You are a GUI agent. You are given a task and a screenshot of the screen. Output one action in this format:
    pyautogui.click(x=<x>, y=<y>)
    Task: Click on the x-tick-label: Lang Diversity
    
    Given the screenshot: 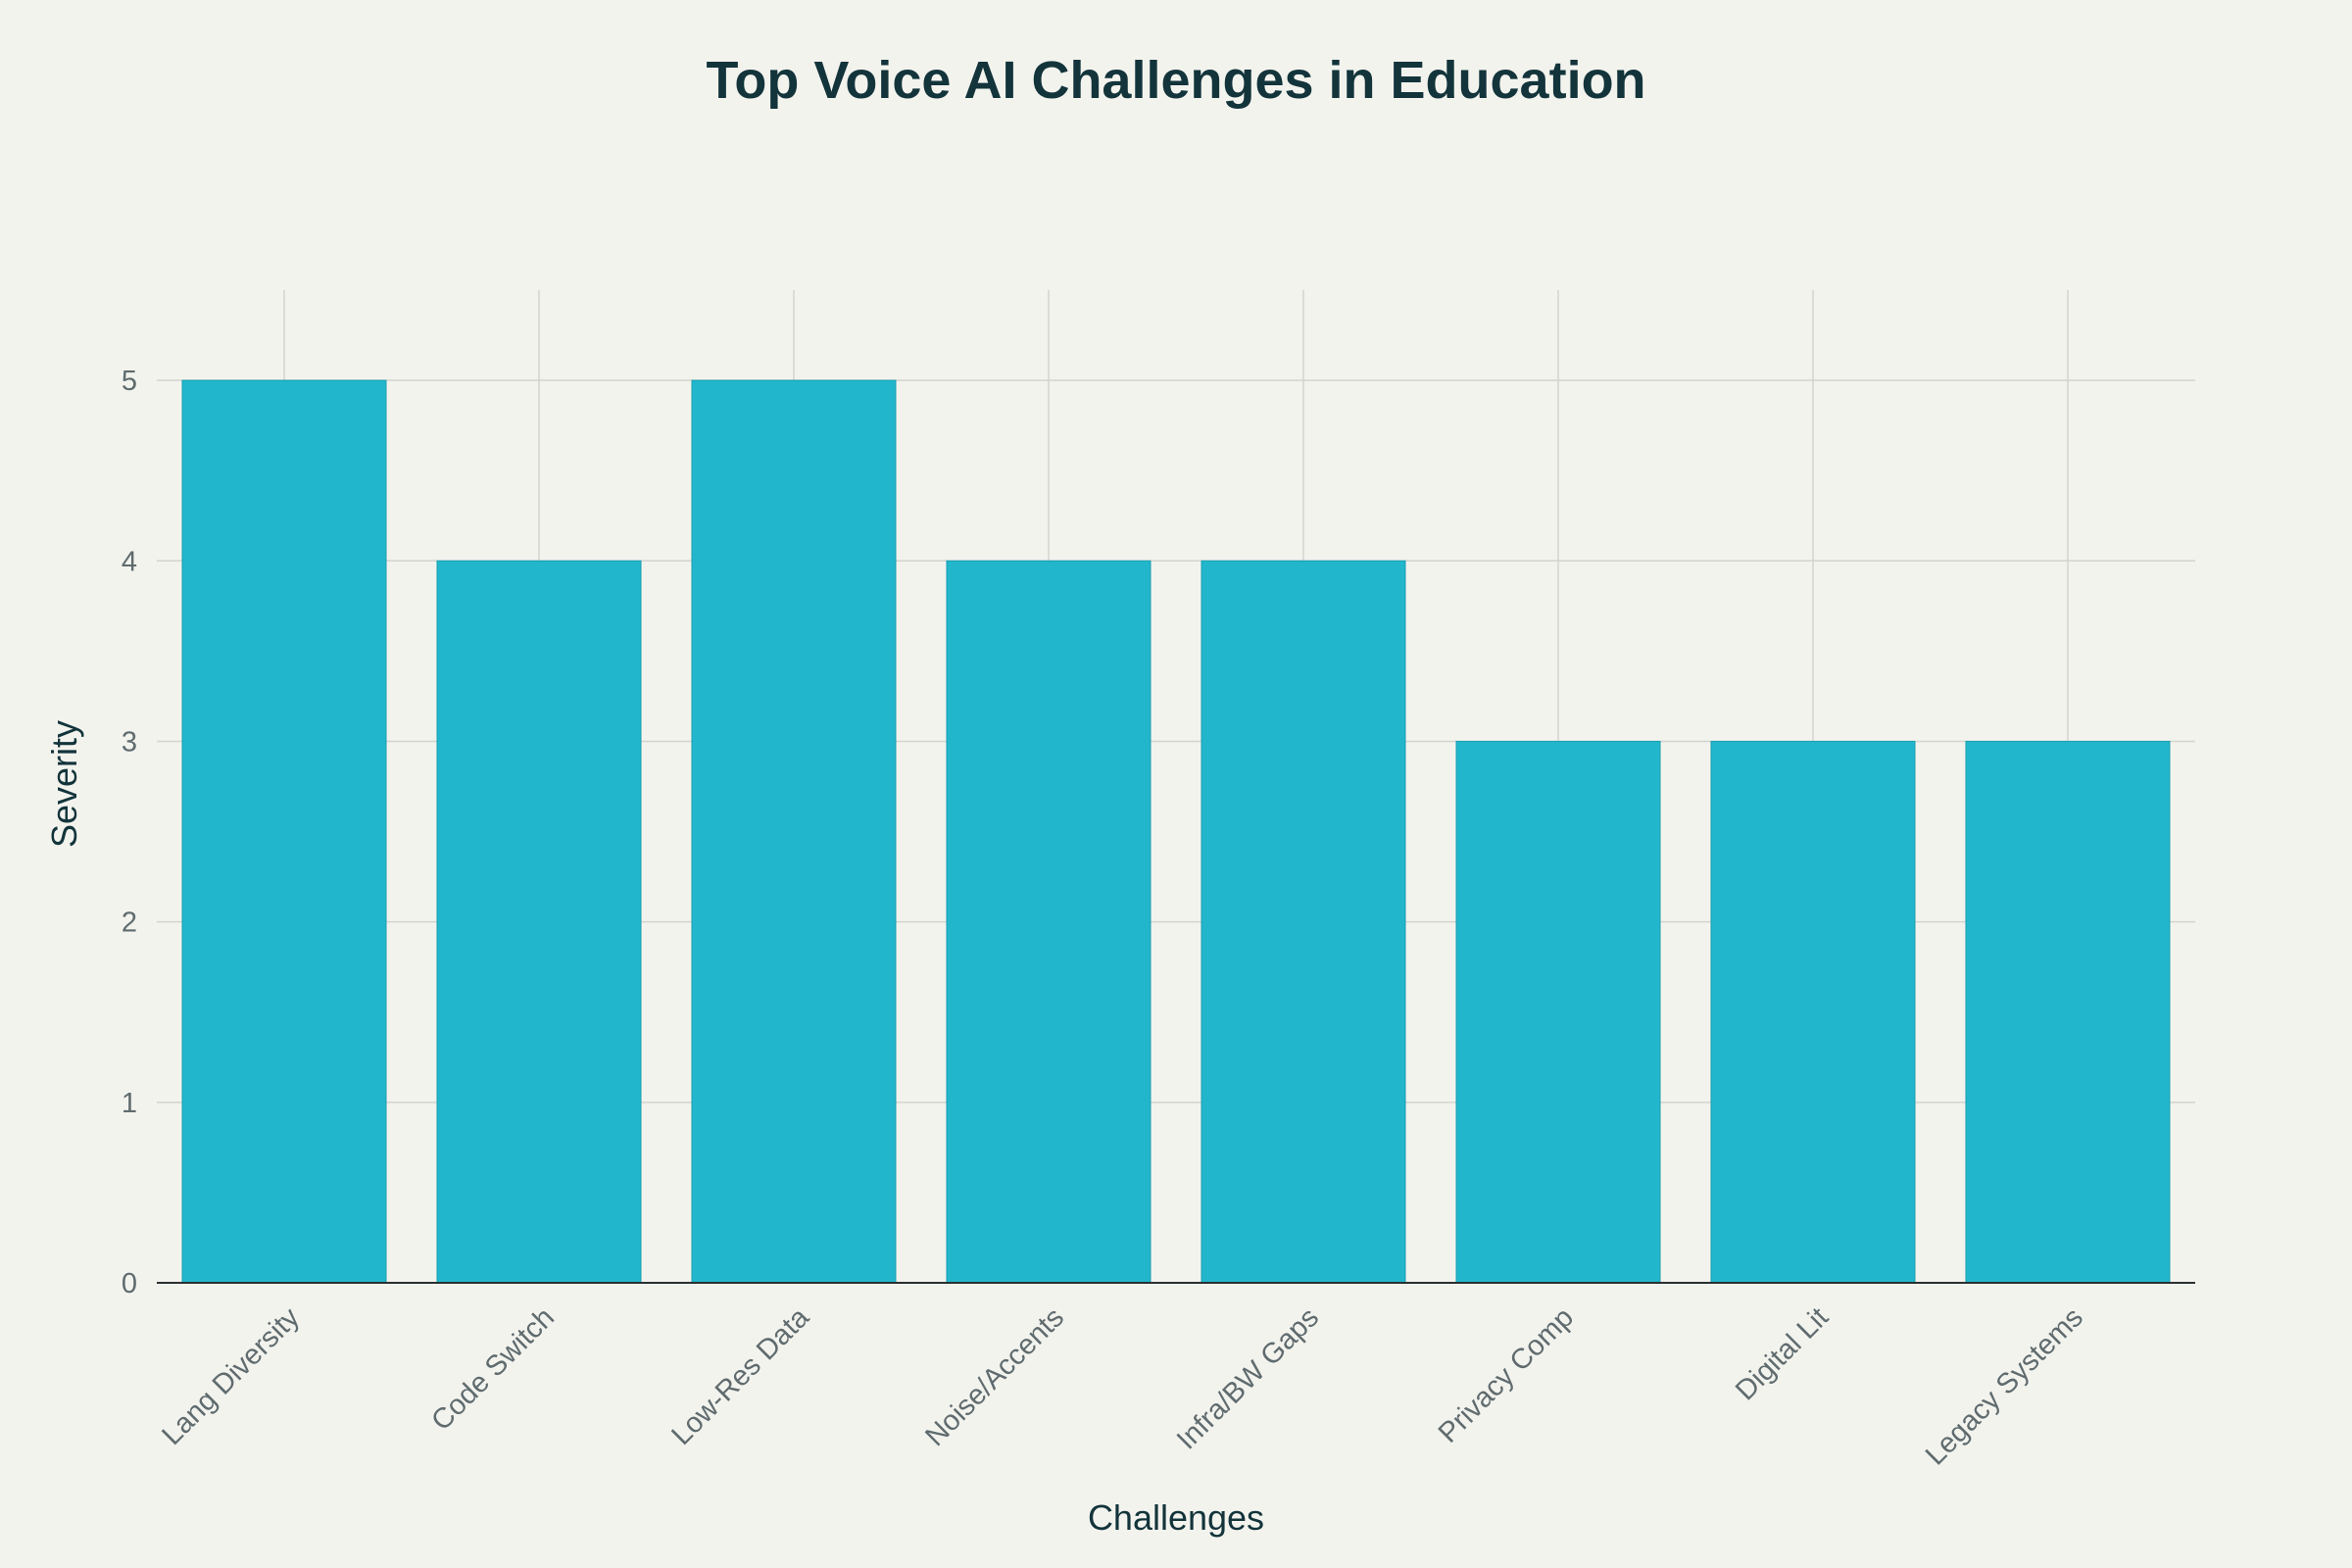 What is the action you would take?
    pyautogui.click(x=231, y=1376)
    